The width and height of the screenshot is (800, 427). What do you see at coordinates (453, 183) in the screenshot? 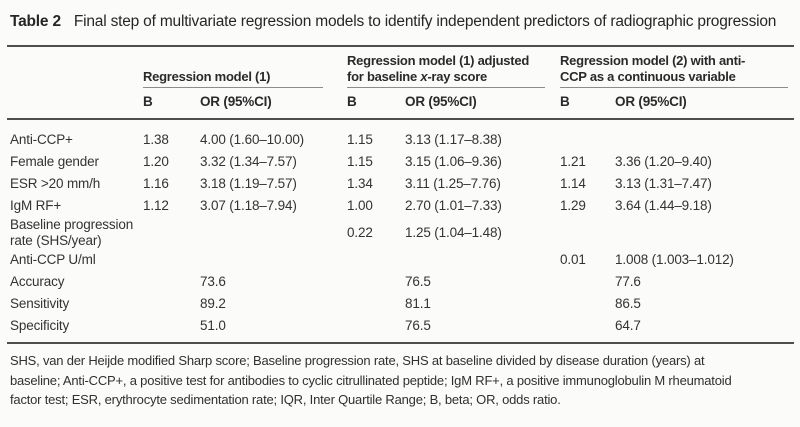
I see `cell-or2: 3.11 (1.25–7.76)` at bounding box center [453, 183].